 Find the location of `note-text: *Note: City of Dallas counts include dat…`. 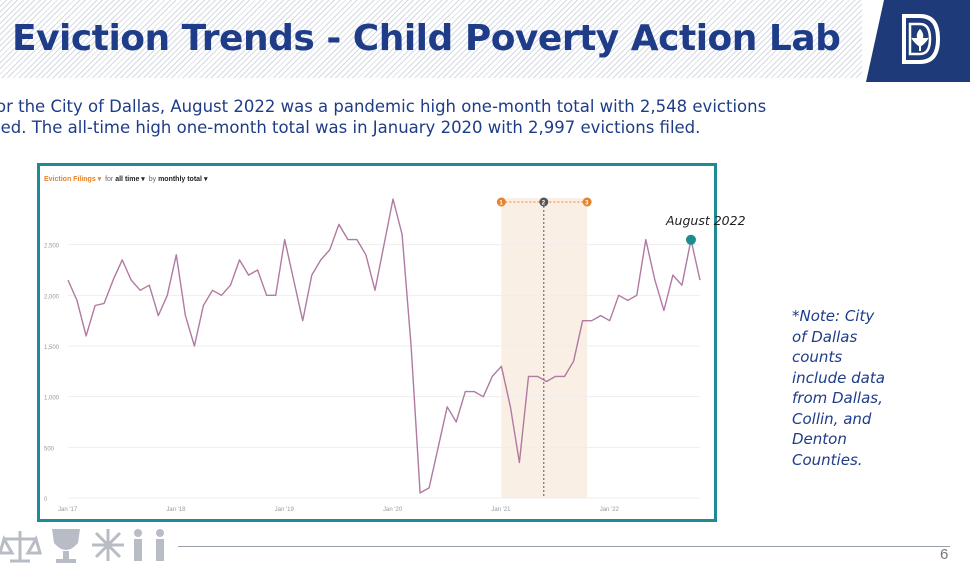

note-text: *Note: City of Dallas counts include dat… is located at coordinates (838, 388).